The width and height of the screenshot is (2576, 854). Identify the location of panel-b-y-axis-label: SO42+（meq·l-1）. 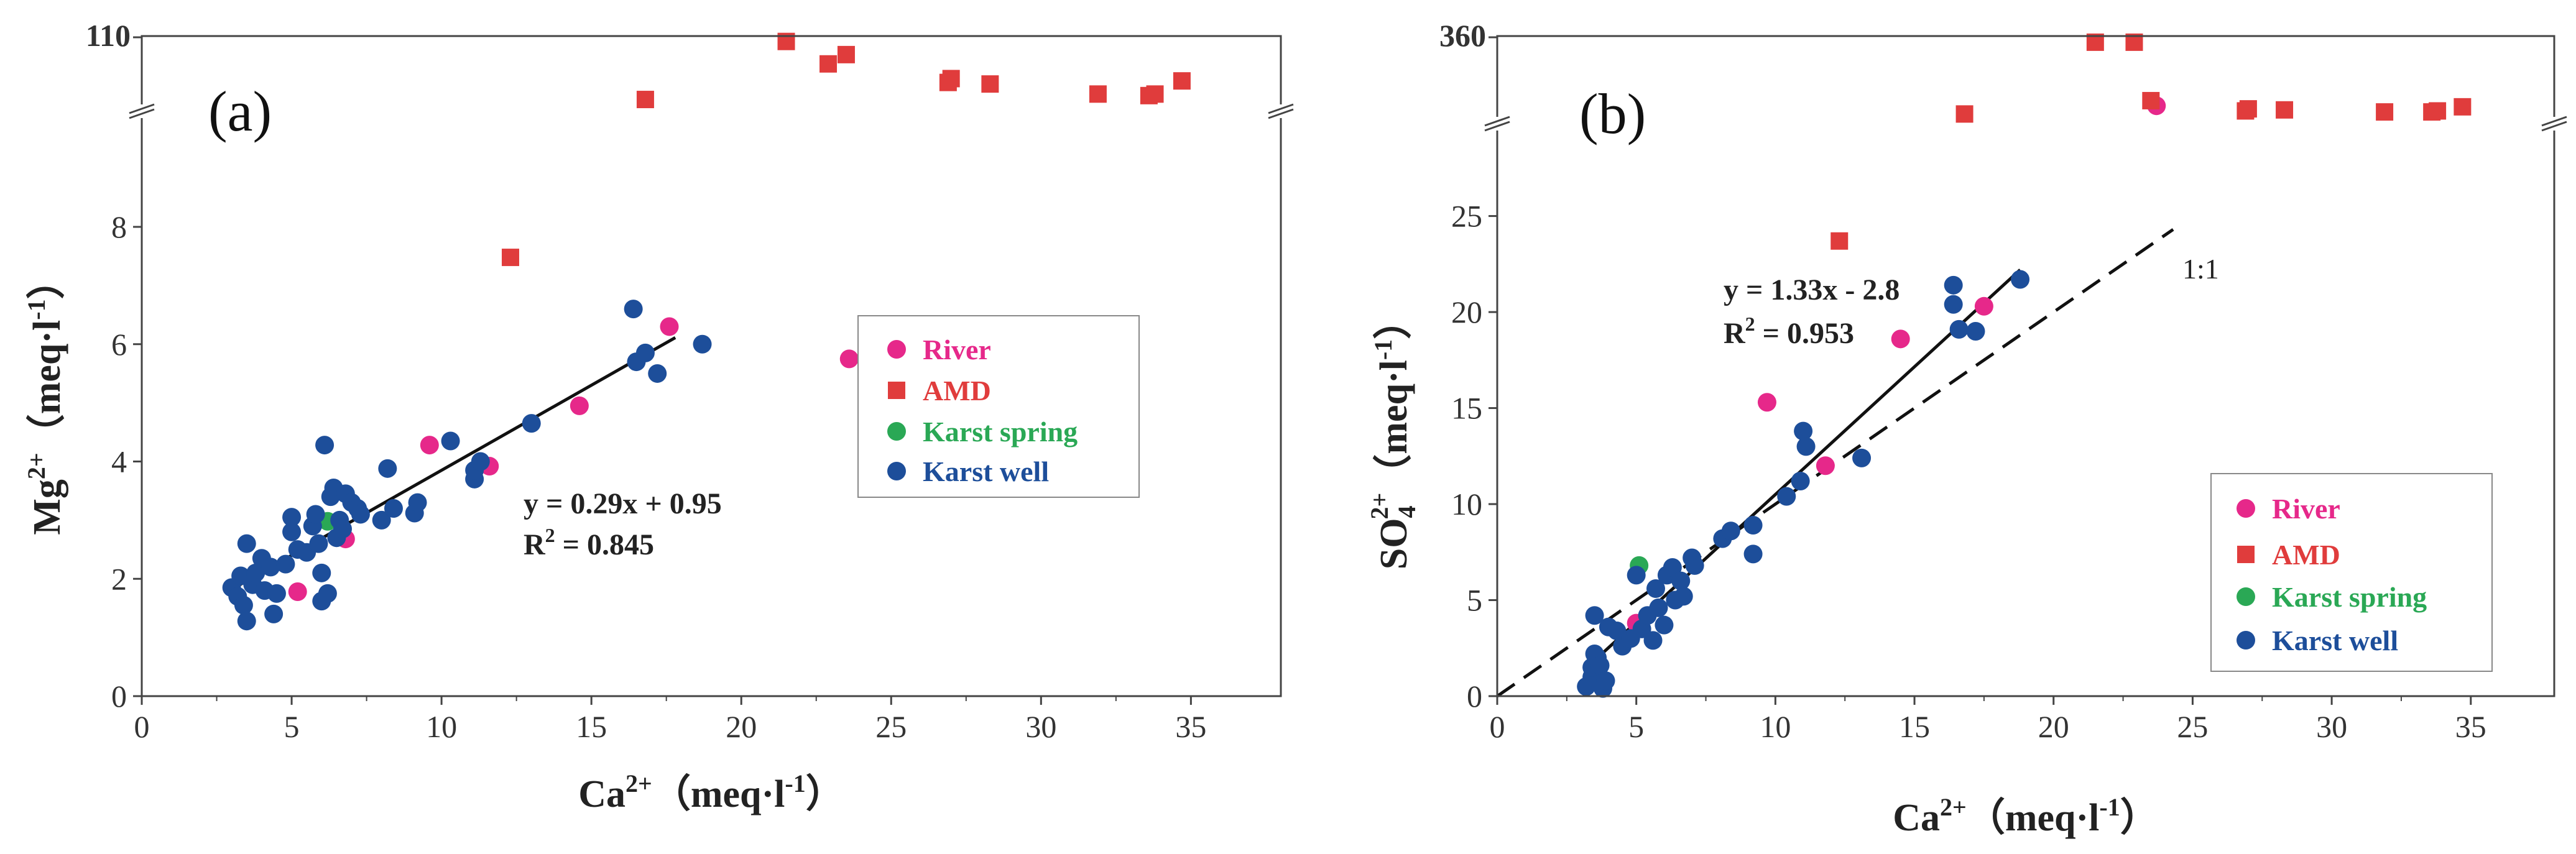
(1393, 435).